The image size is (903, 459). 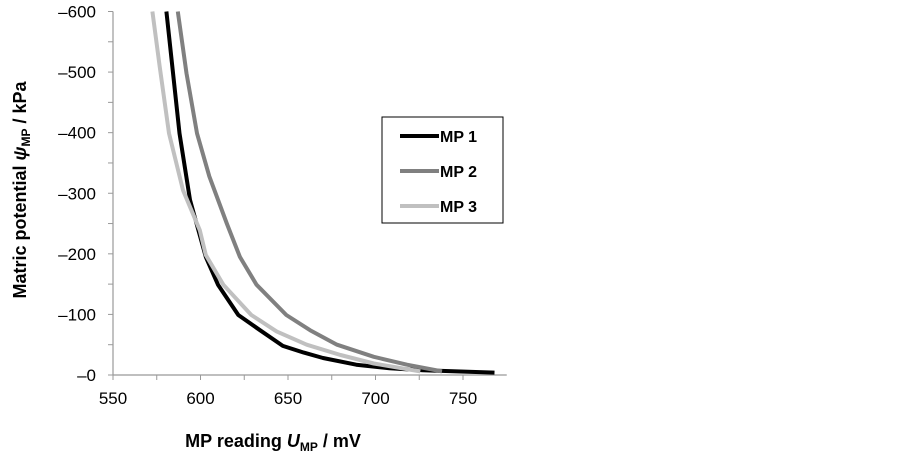 What do you see at coordinates (77, 193) in the screenshot?
I see `y-tick-label: –300` at bounding box center [77, 193].